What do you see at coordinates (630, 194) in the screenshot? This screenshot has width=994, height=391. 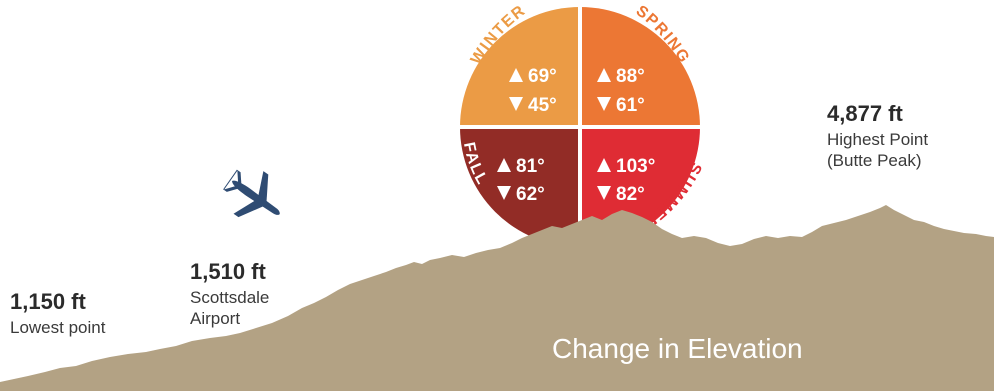 I see `summer-low: 82°` at bounding box center [630, 194].